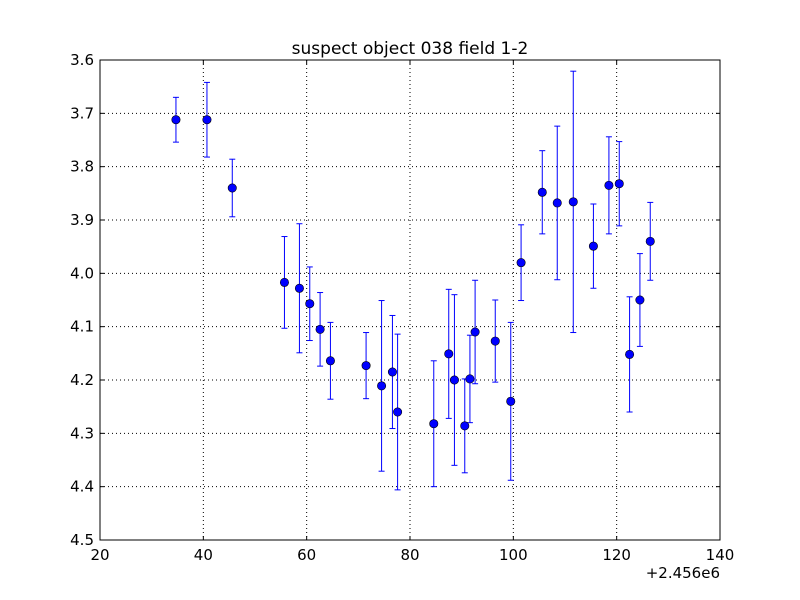 This screenshot has height=600, width=800. Describe the element at coordinates (82, 300) in the screenshot. I see `y-tick-labels: 3.6 3.7 3.8 3.9 4.0 4.1 4.2 4.3 4.4 4.5` at that location.